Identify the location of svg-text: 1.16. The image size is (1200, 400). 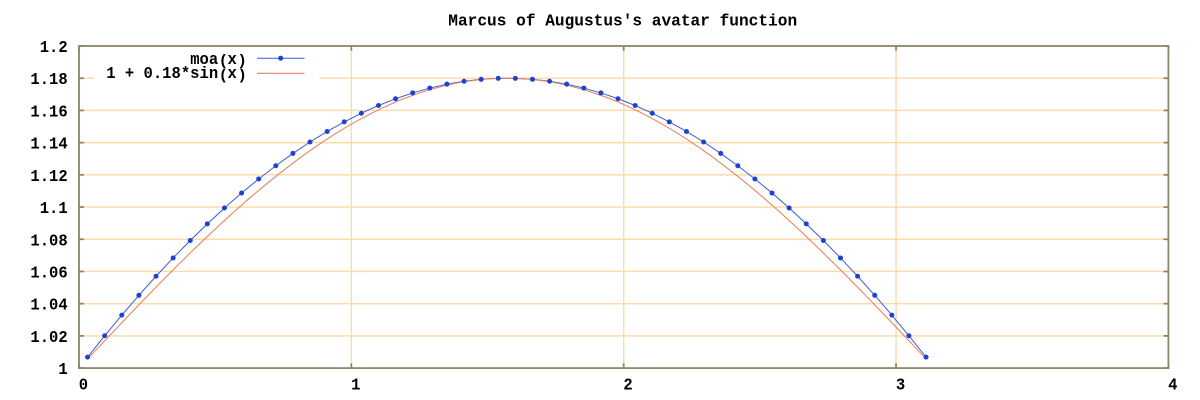
(48, 112).